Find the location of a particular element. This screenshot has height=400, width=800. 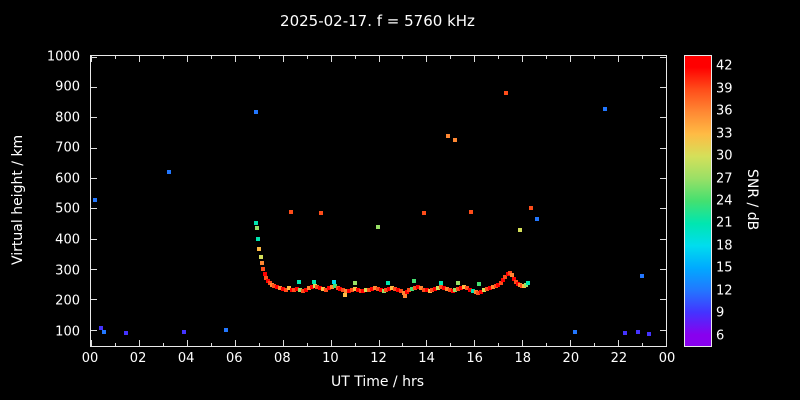

colorbar-tick-label: 24 is located at coordinates (724, 201).